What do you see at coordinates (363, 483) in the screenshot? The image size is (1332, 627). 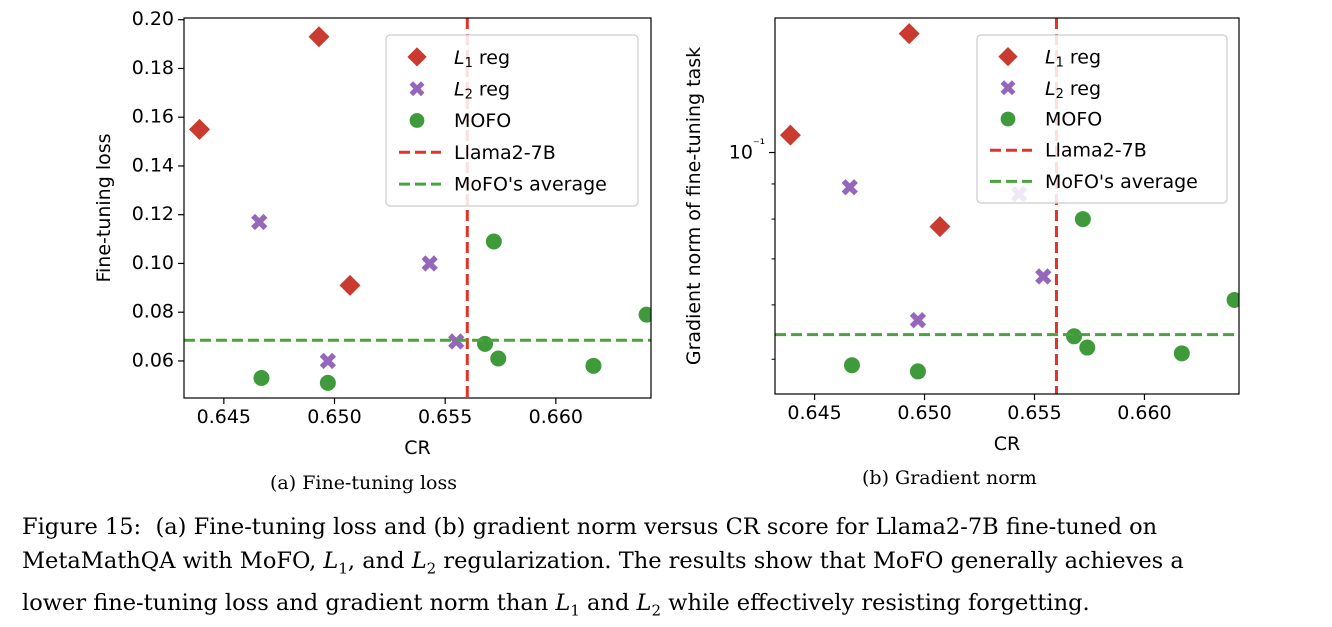 I see `subplot-a-caption: (a) Fine-tuning loss` at bounding box center [363, 483].